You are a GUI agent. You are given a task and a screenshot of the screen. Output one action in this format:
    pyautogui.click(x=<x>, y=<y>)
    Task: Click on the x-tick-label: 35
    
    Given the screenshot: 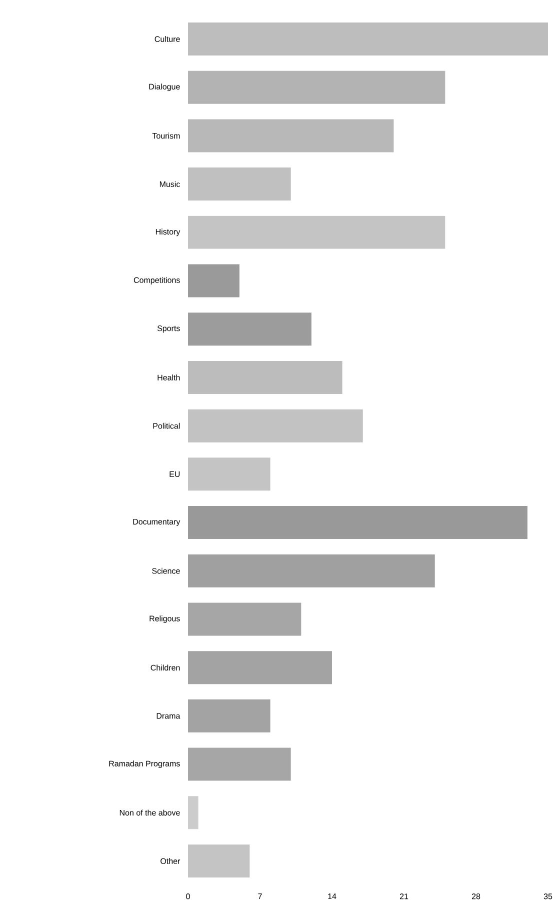 What is the action you would take?
    pyautogui.click(x=548, y=897)
    